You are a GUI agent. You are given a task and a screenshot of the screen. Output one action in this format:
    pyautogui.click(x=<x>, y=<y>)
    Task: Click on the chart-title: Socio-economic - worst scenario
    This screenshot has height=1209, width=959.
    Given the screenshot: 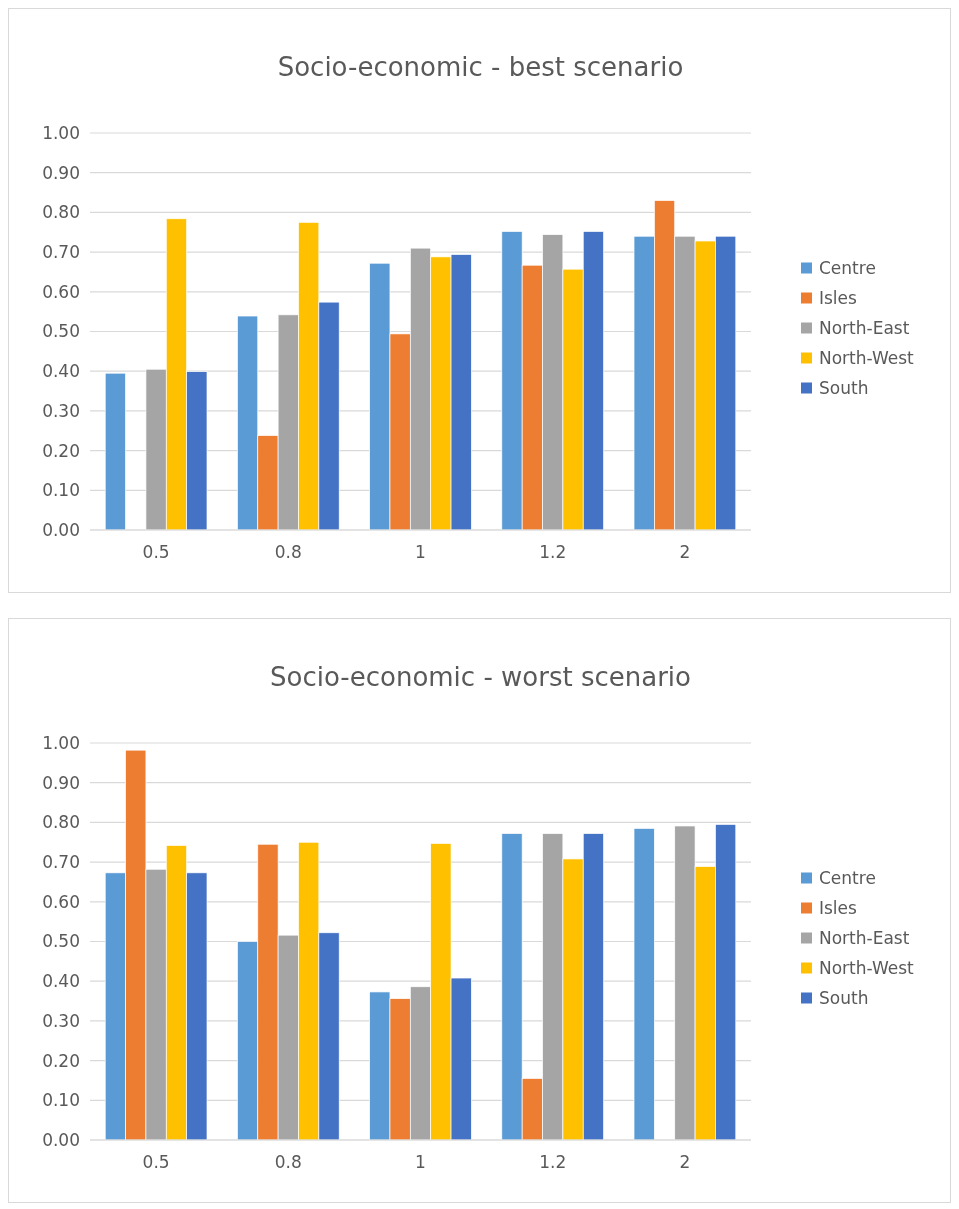 What is the action you would take?
    pyautogui.click(x=480, y=677)
    